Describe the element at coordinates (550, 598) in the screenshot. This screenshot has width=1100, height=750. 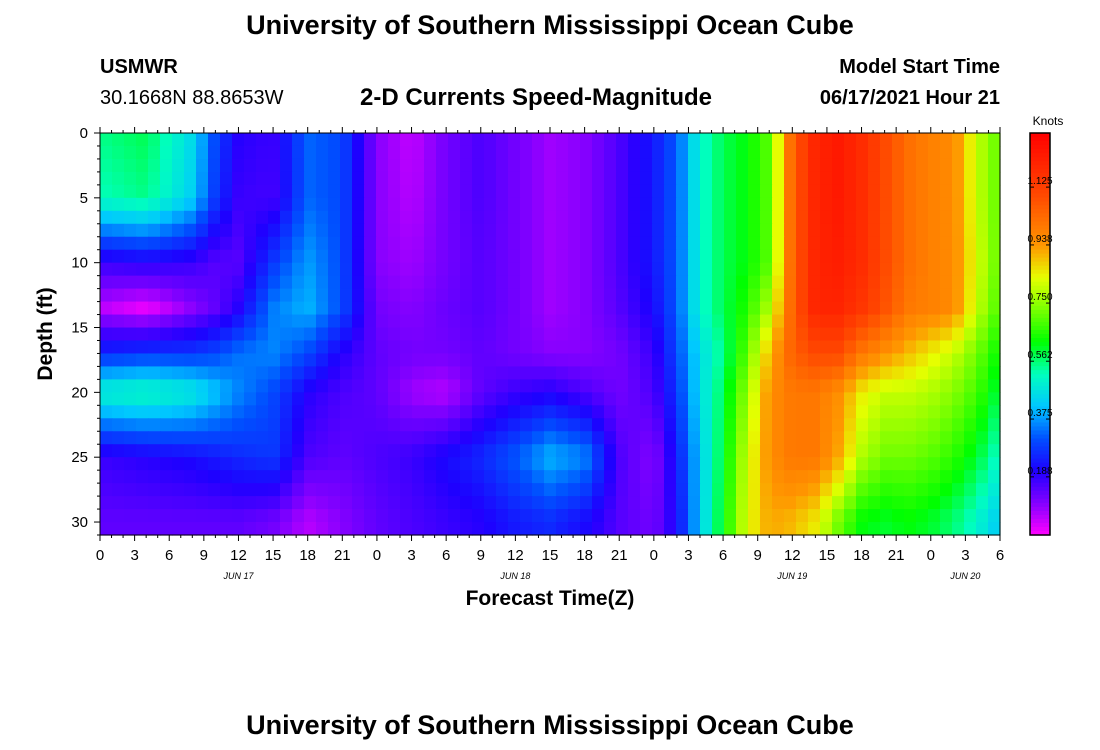
I see `x-axis-label: Forecast Time(Z)` at that location.